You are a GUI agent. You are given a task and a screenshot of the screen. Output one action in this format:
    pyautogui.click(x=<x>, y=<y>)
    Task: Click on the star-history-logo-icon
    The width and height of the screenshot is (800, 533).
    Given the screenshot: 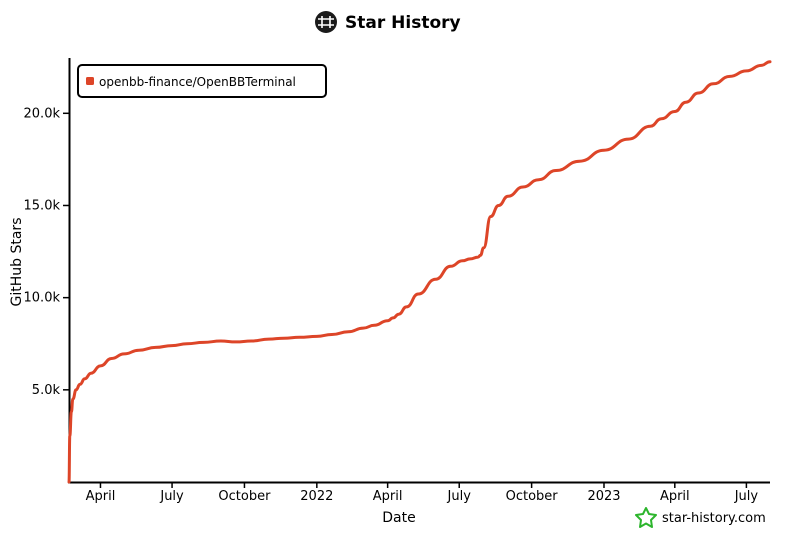 What is the action you would take?
    pyautogui.click(x=326, y=22)
    